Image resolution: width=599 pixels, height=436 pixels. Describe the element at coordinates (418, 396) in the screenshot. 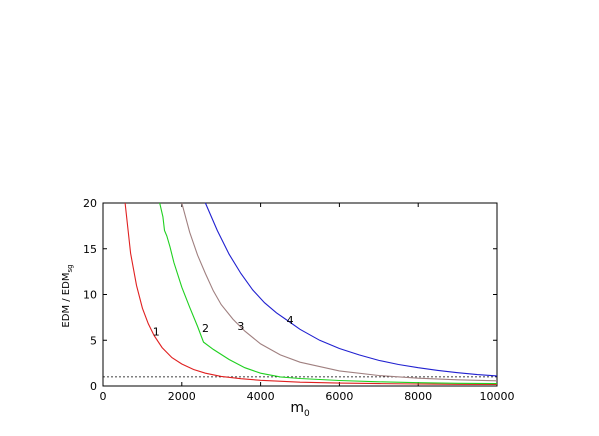

I see `x-tick-label: 8000` at that location.